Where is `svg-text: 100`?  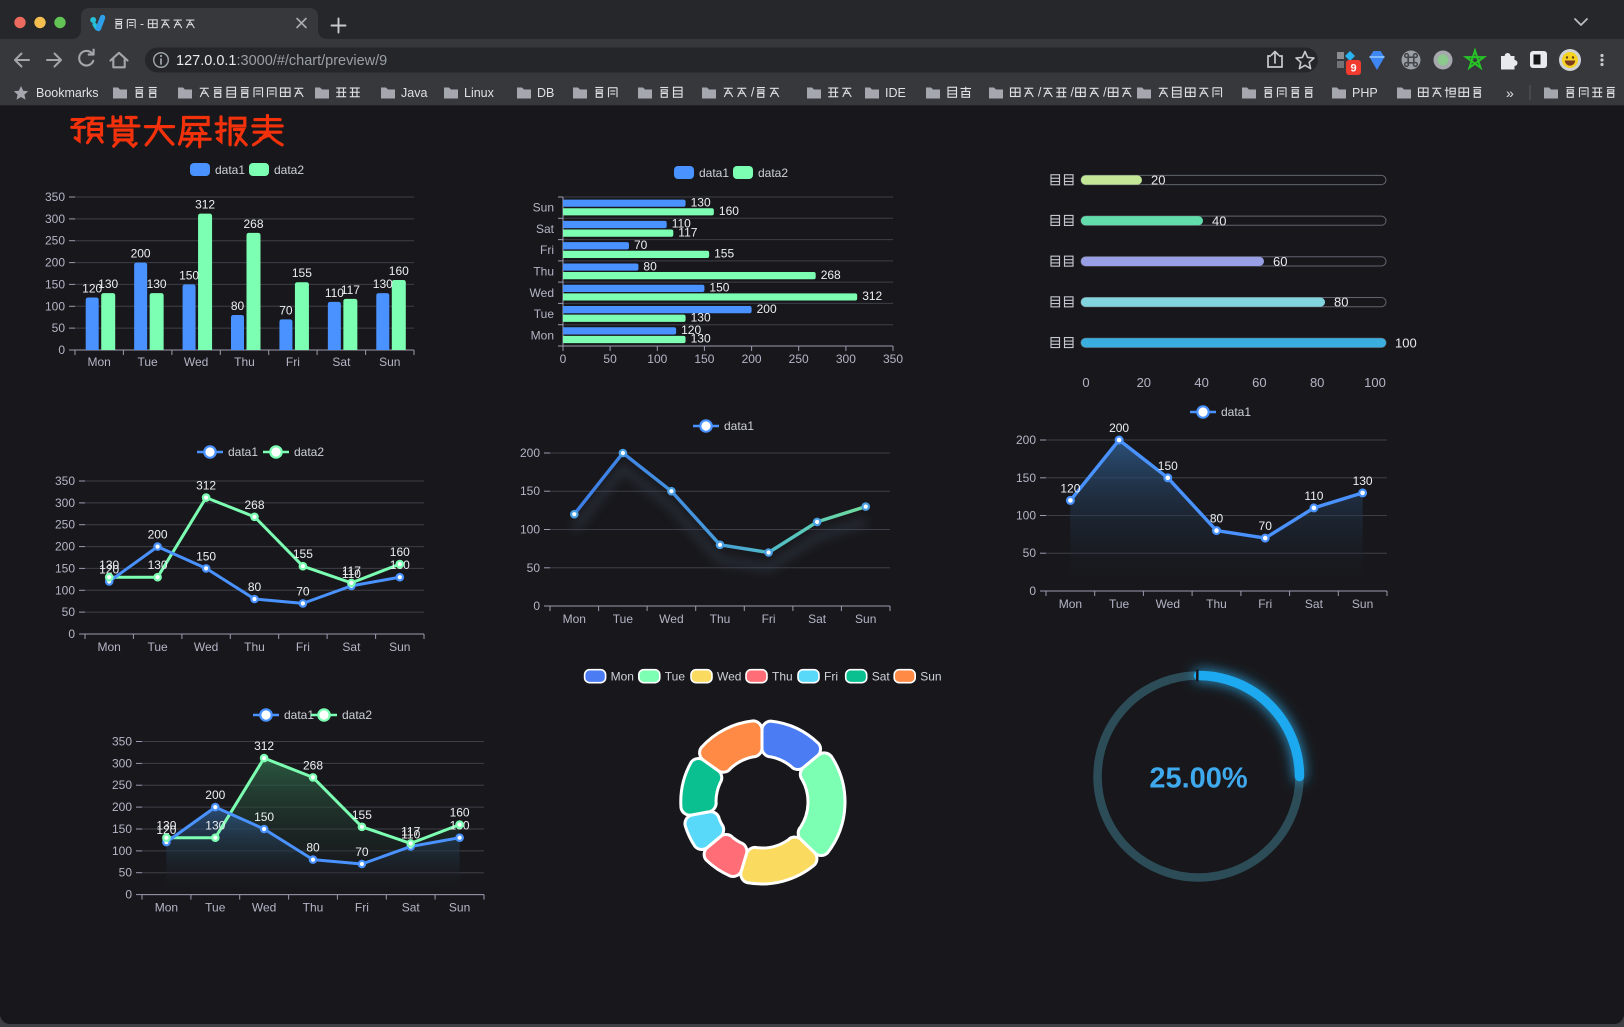
svg-text: 100 is located at coordinates (122, 851).